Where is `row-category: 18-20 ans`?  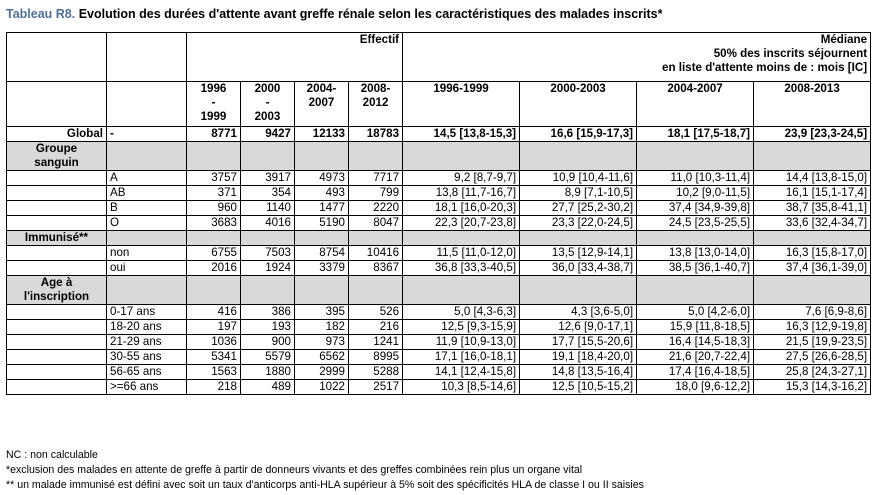
row-category: 18-20 ans is located at coordinates (146, 327).